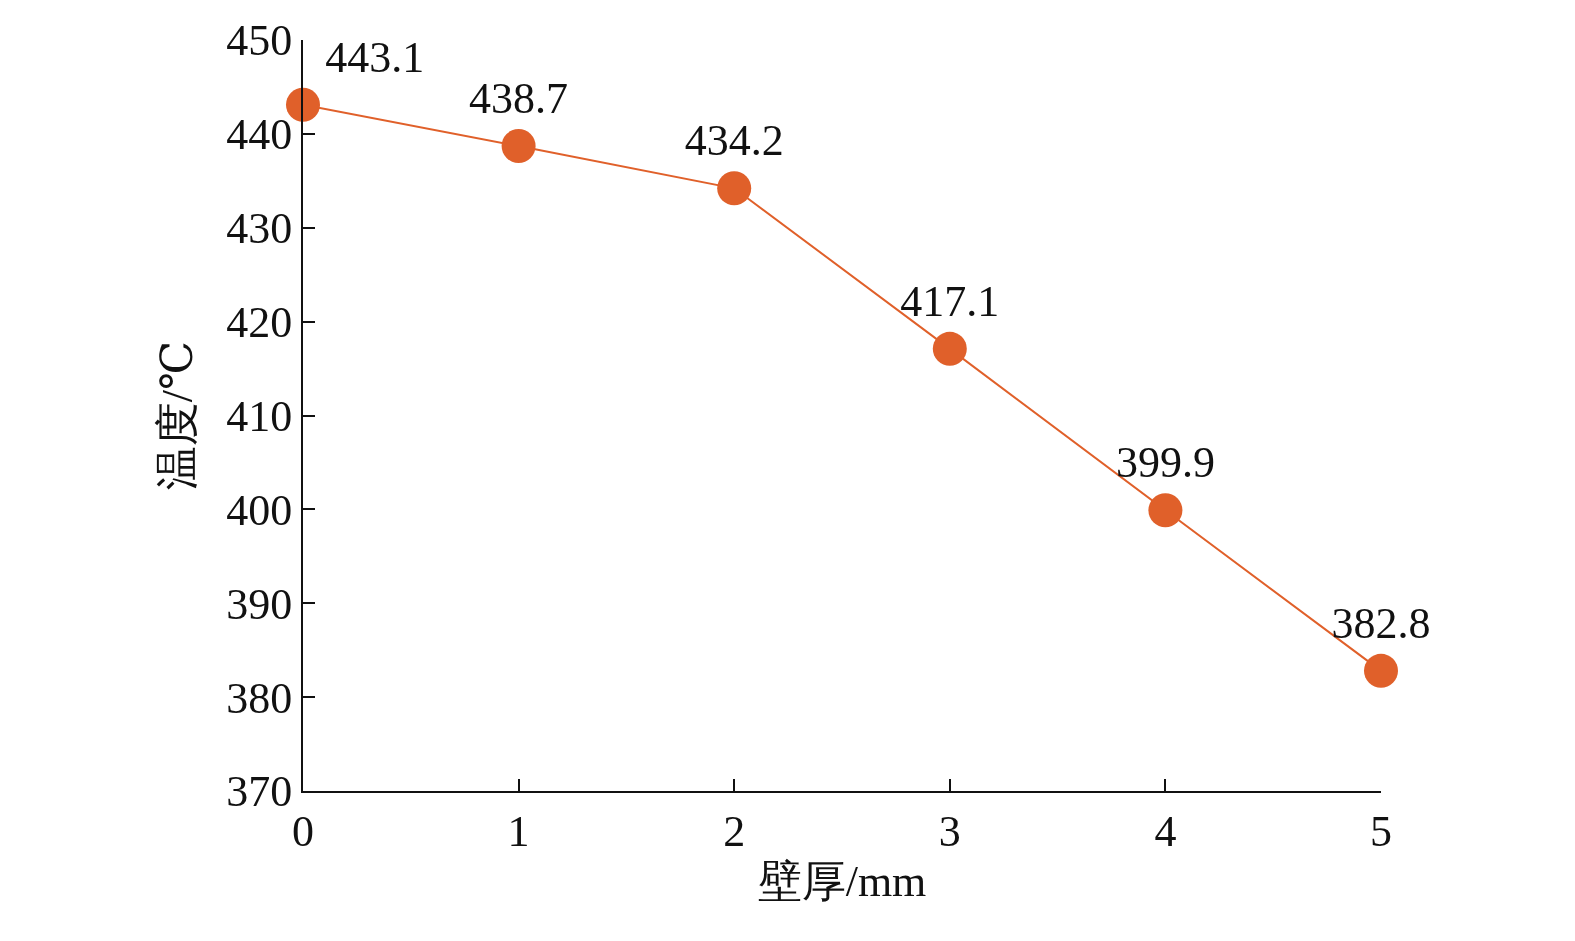 The image size is (1575, 941). Describe the element at coordinates (259, 229) in the screenshot. I see `y-tick-label: 430` at that location.